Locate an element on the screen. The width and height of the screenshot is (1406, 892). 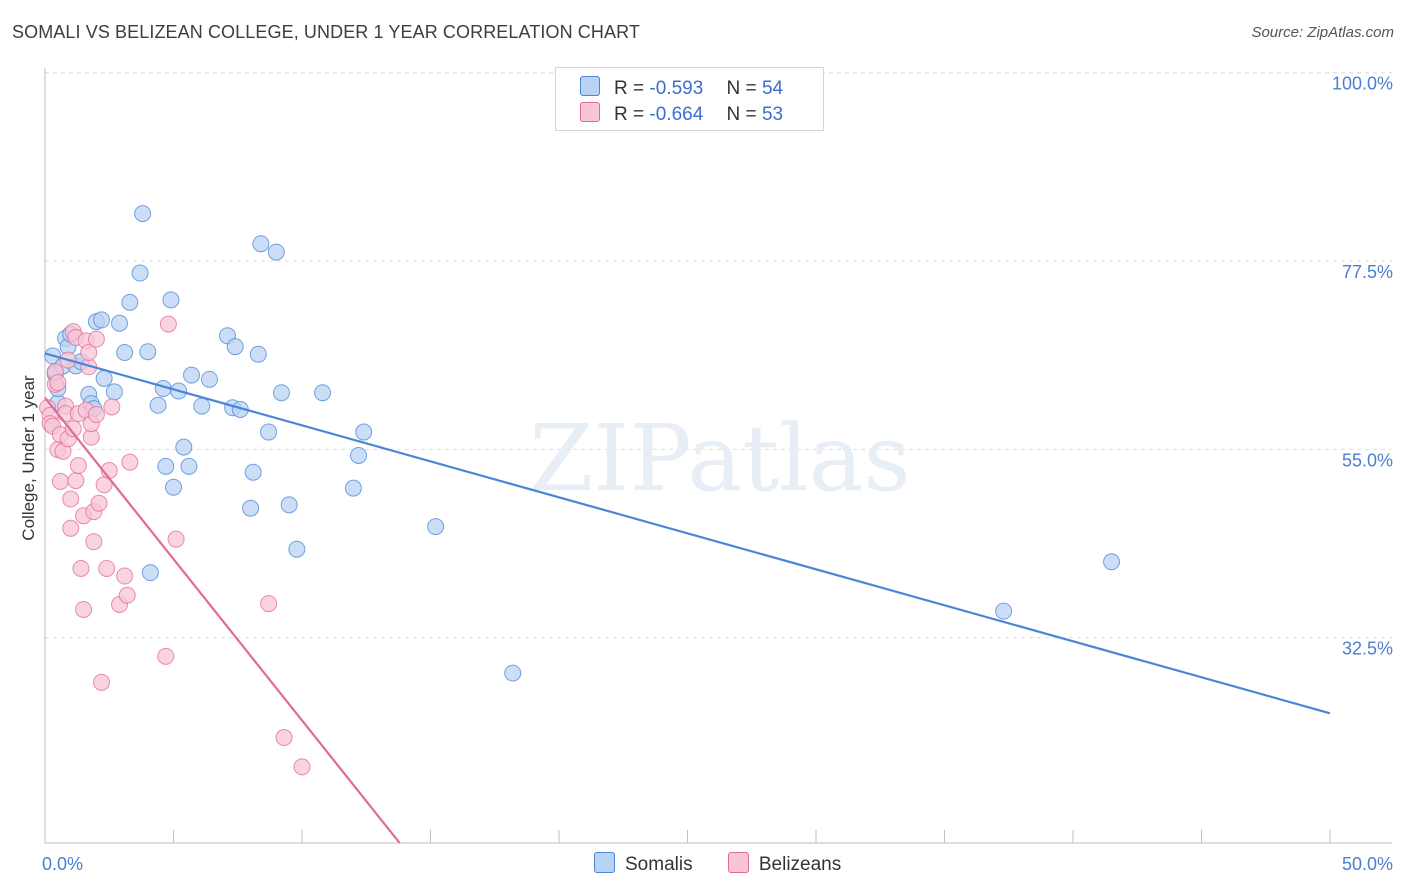
y-tick-label: 77.5% is located at coordinates (1367, 272).